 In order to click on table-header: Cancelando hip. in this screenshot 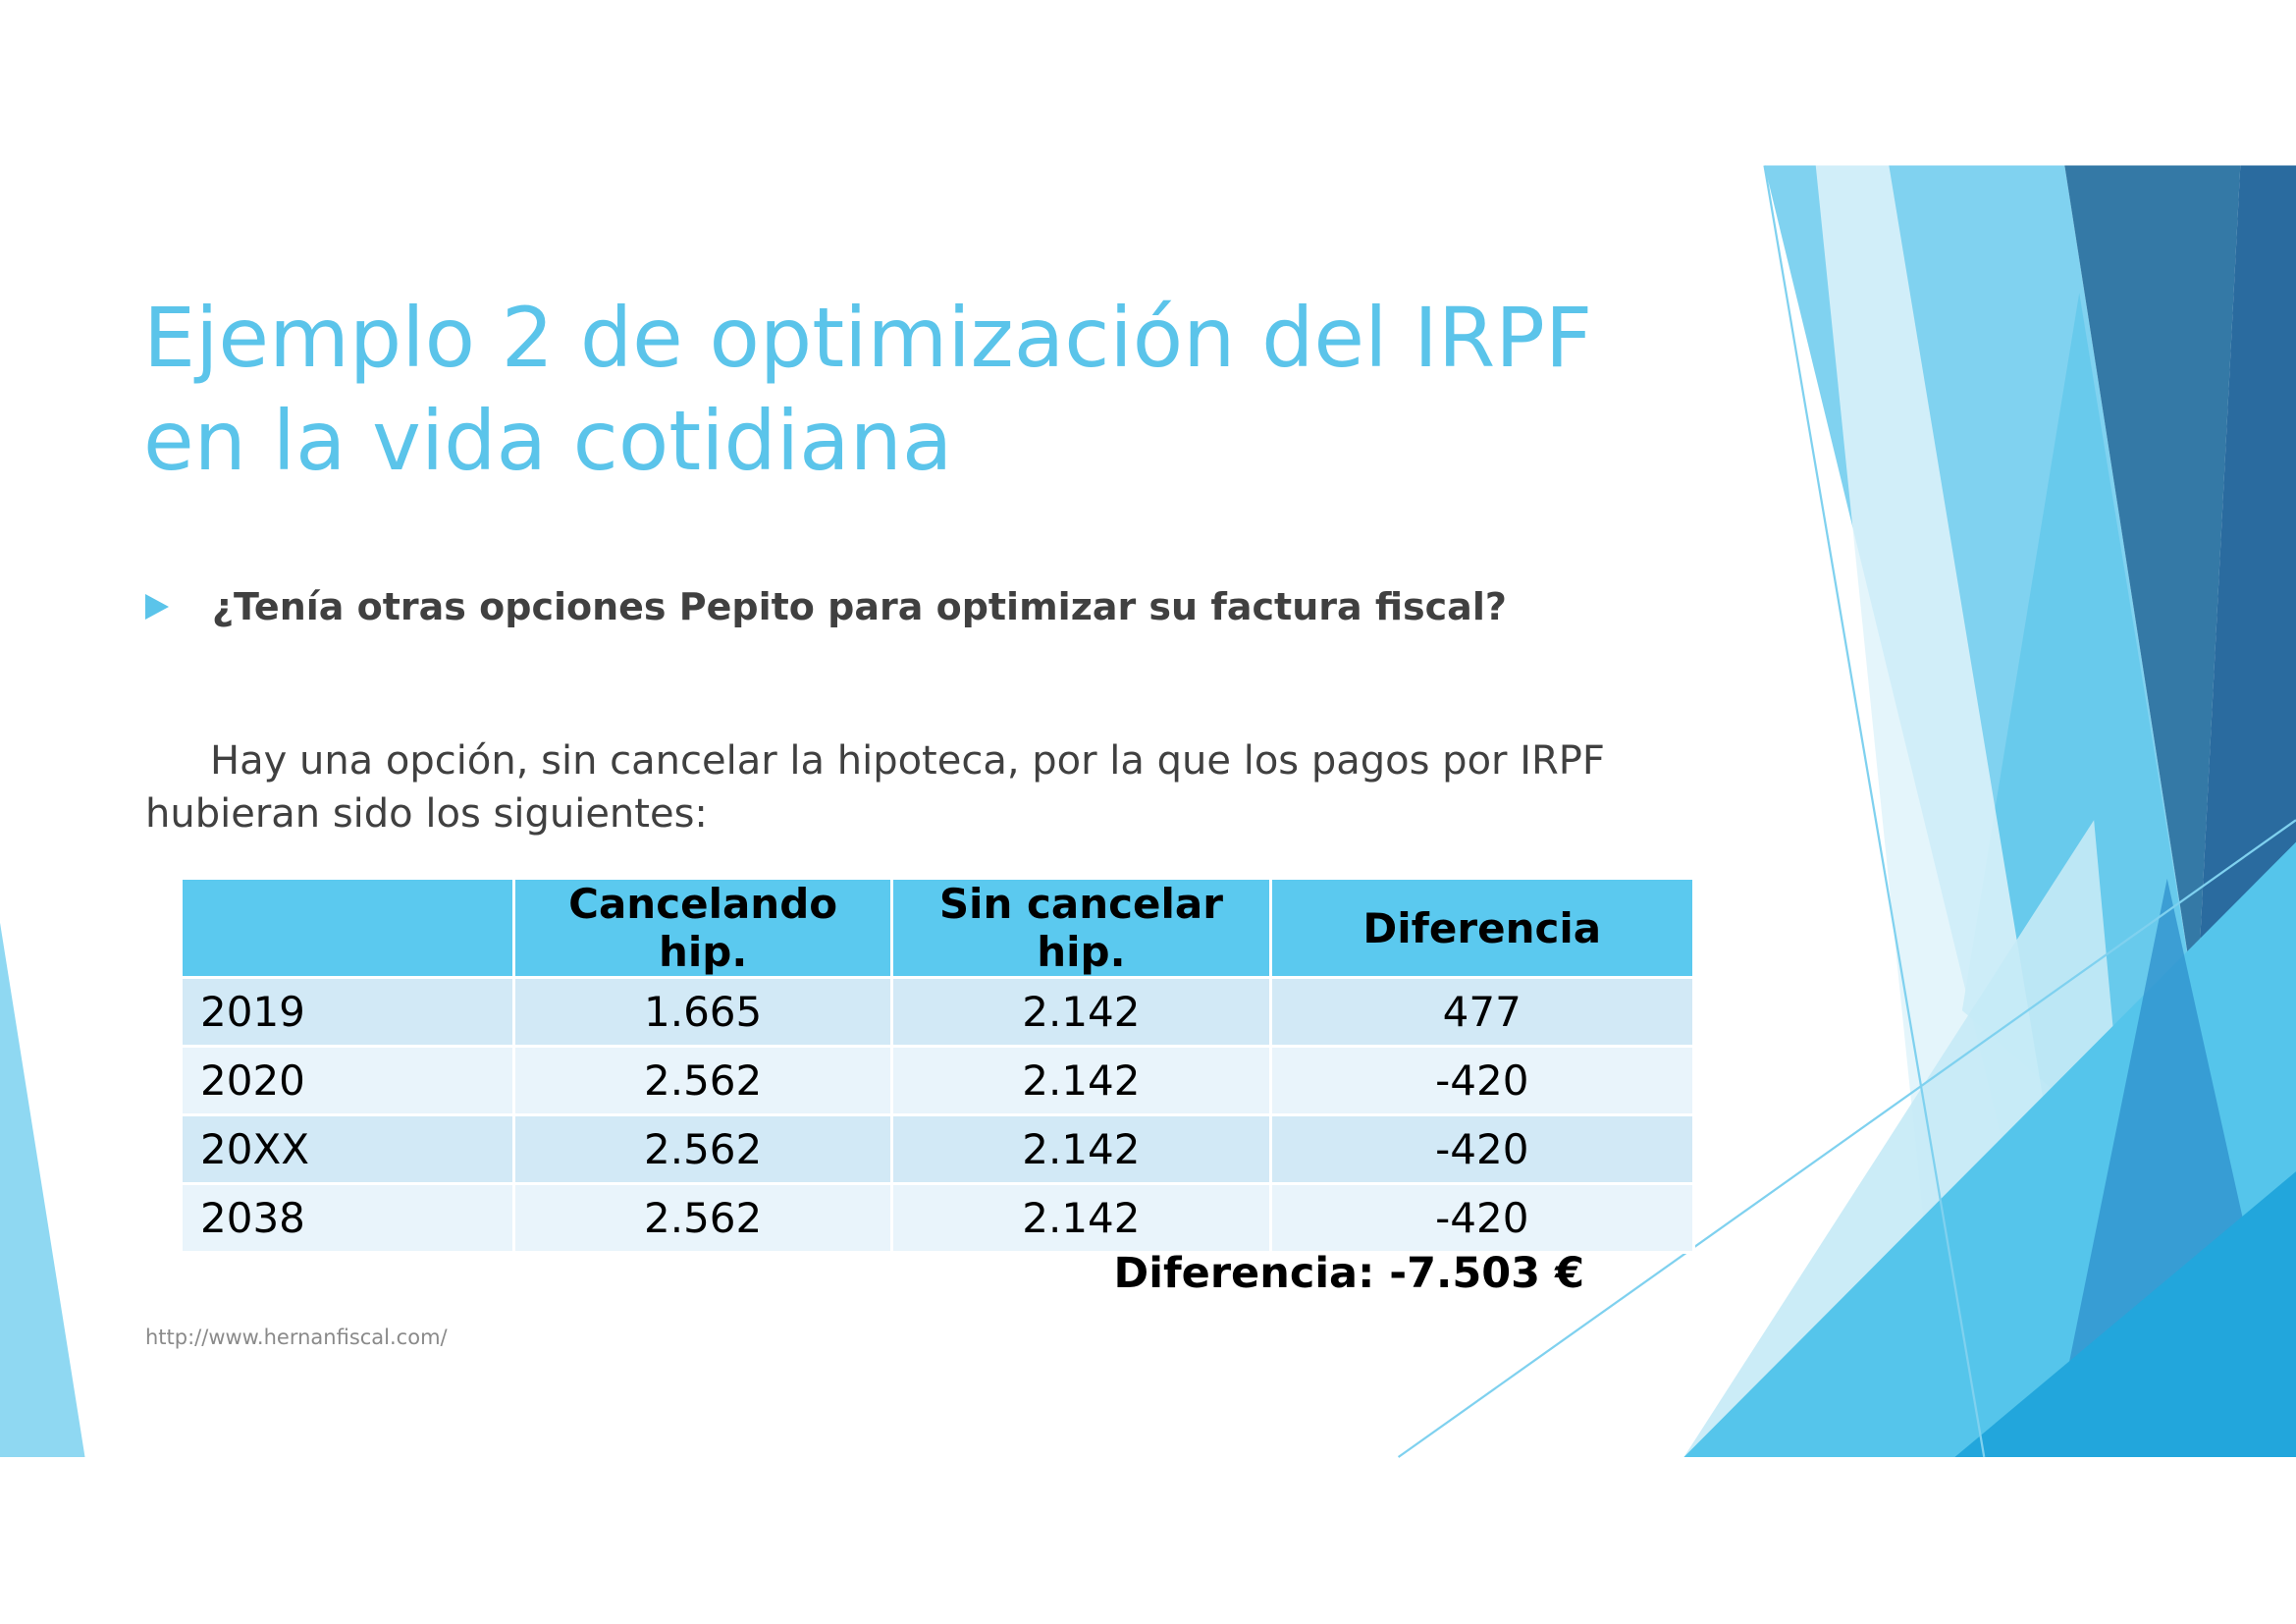, I will do `click(703, 928)`.